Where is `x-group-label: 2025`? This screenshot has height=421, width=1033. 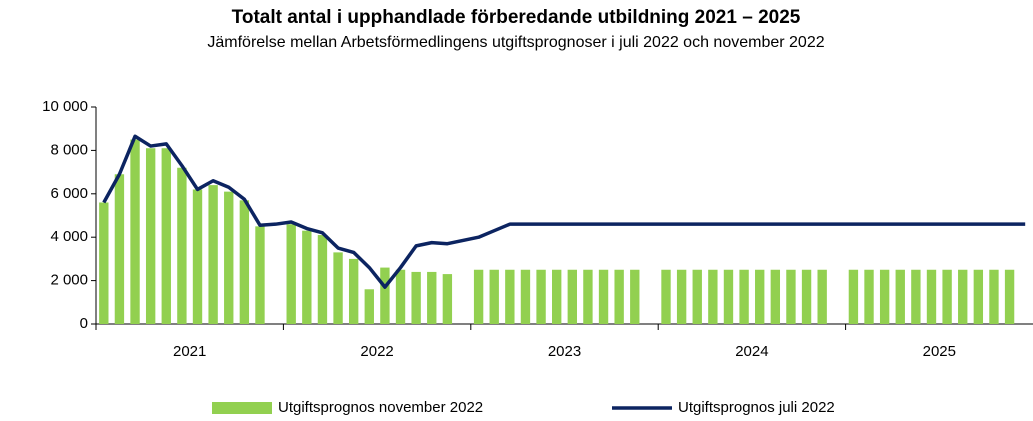
x-group-label: 2025 is located at coordinates (939, 351).